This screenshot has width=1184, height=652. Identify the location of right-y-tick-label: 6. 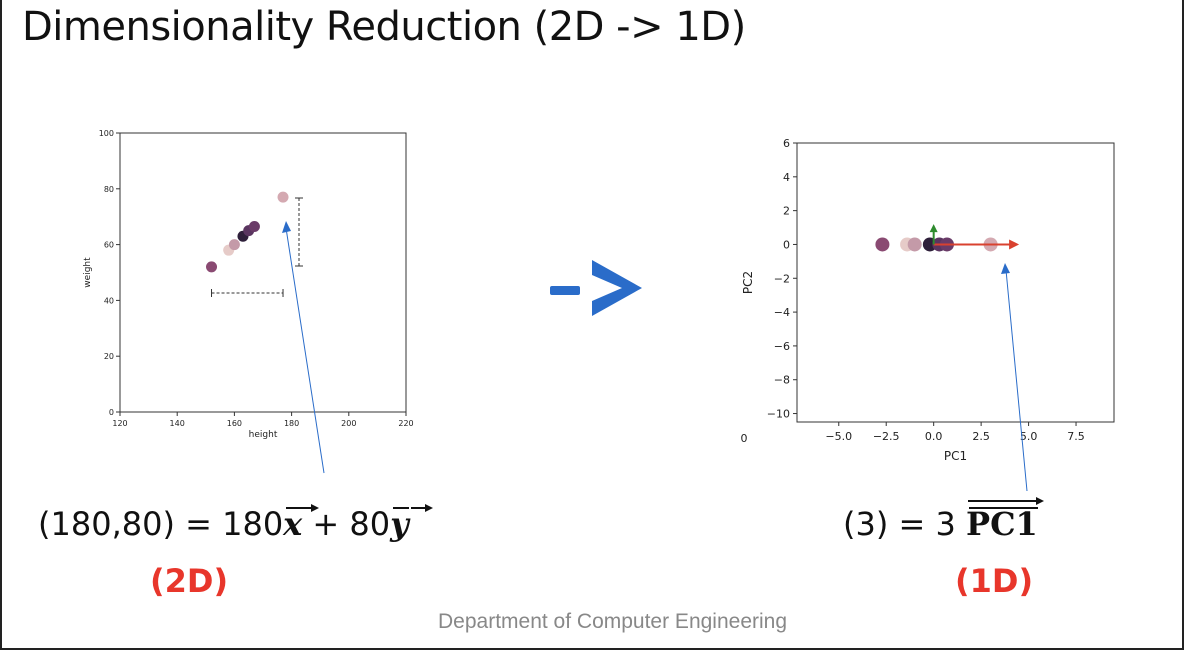
(786, 143).